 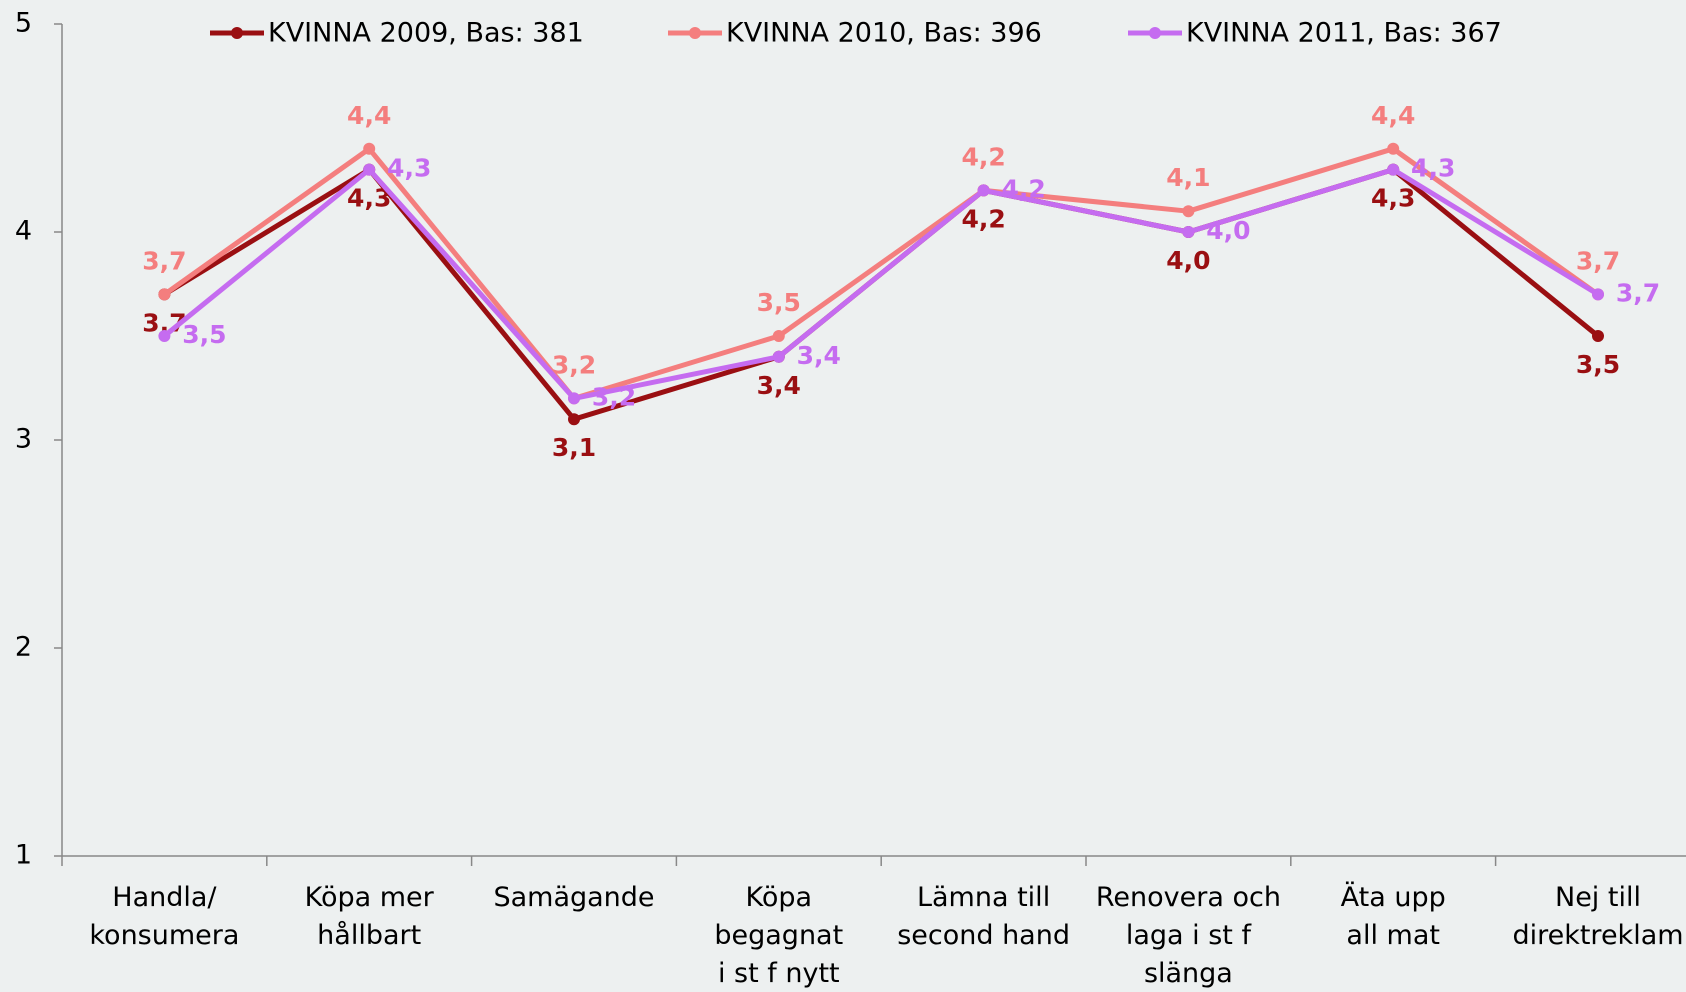 What do you see at coordinates (23, 23) in the screenshot?
I see `y-tick-label: 5` at bounding box center [23, 23].